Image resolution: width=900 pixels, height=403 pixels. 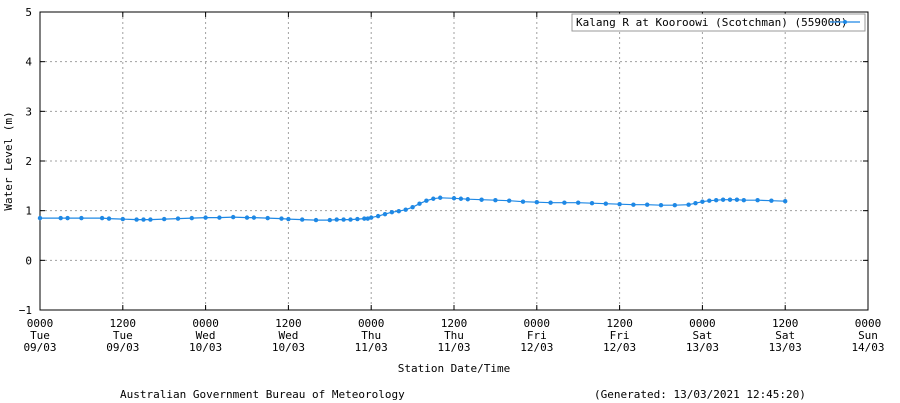 I want to click on y-tick-label: 5, so click(x=28, y=12).